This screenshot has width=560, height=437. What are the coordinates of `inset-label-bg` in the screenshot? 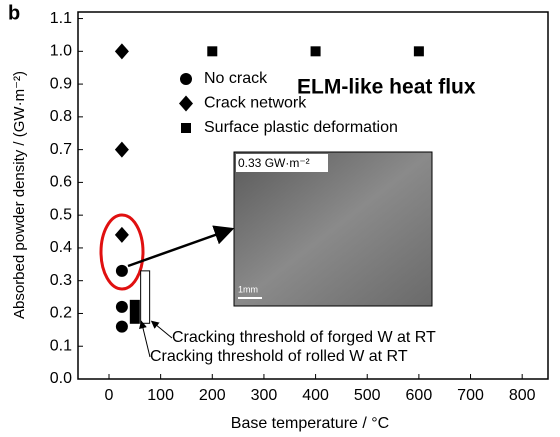 It's located at (282, 163).